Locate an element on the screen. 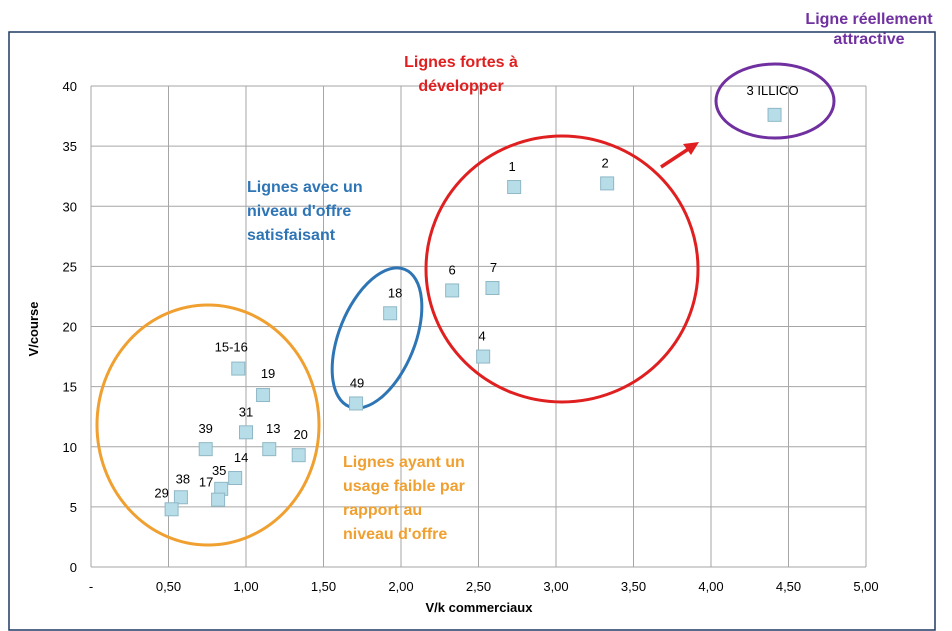  x-tick-label: 2,50 is located at coordinates (478, 586).